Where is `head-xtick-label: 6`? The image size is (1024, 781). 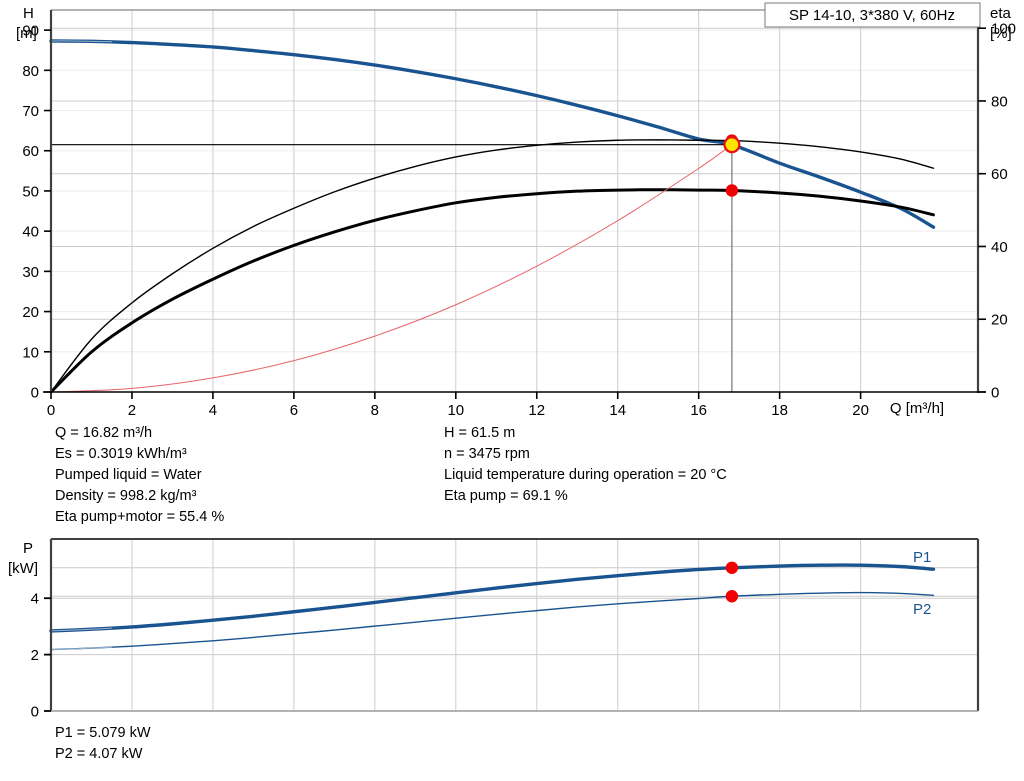
head-xtick-label: 6 is located at coordinates (294, 410).